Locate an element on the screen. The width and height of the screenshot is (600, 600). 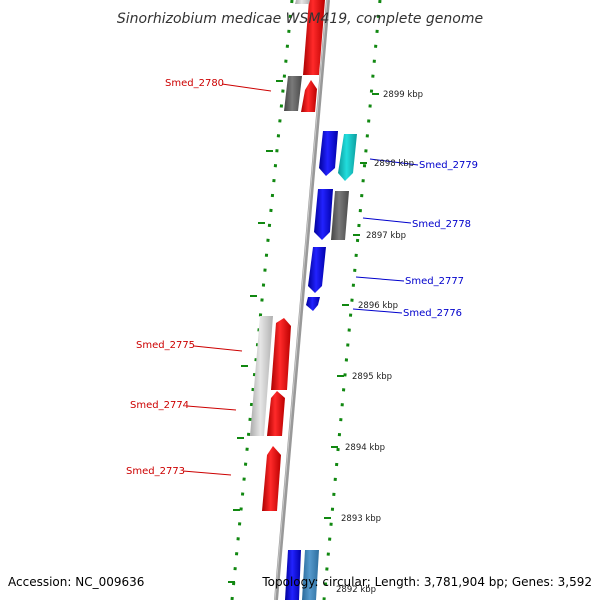
gene-label-smed-2776: Smed_2776 is located at coordinates (432, 313).